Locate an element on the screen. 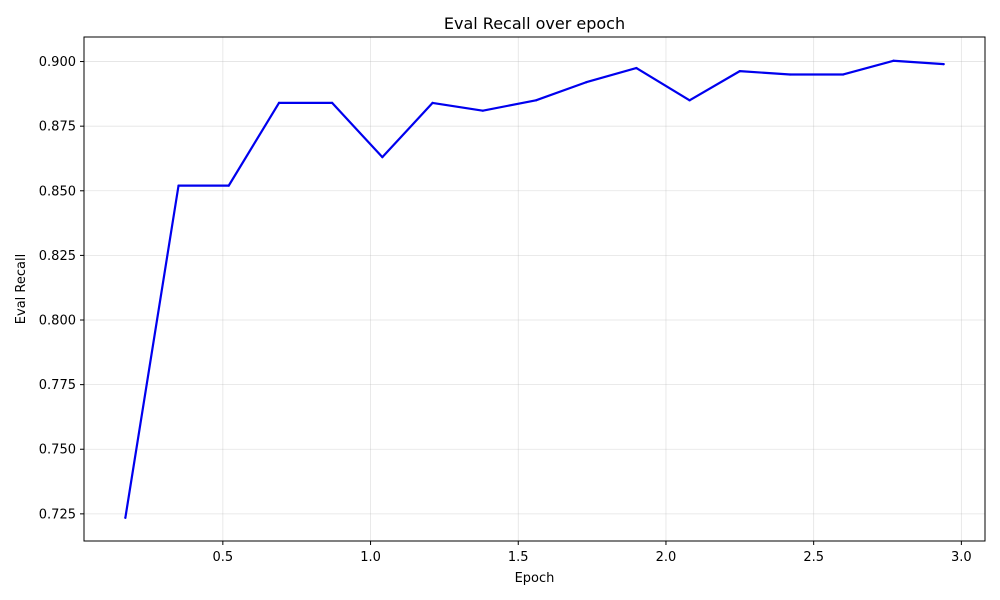  x-tick-label: 2.0 is located at coordinates (666, 557).